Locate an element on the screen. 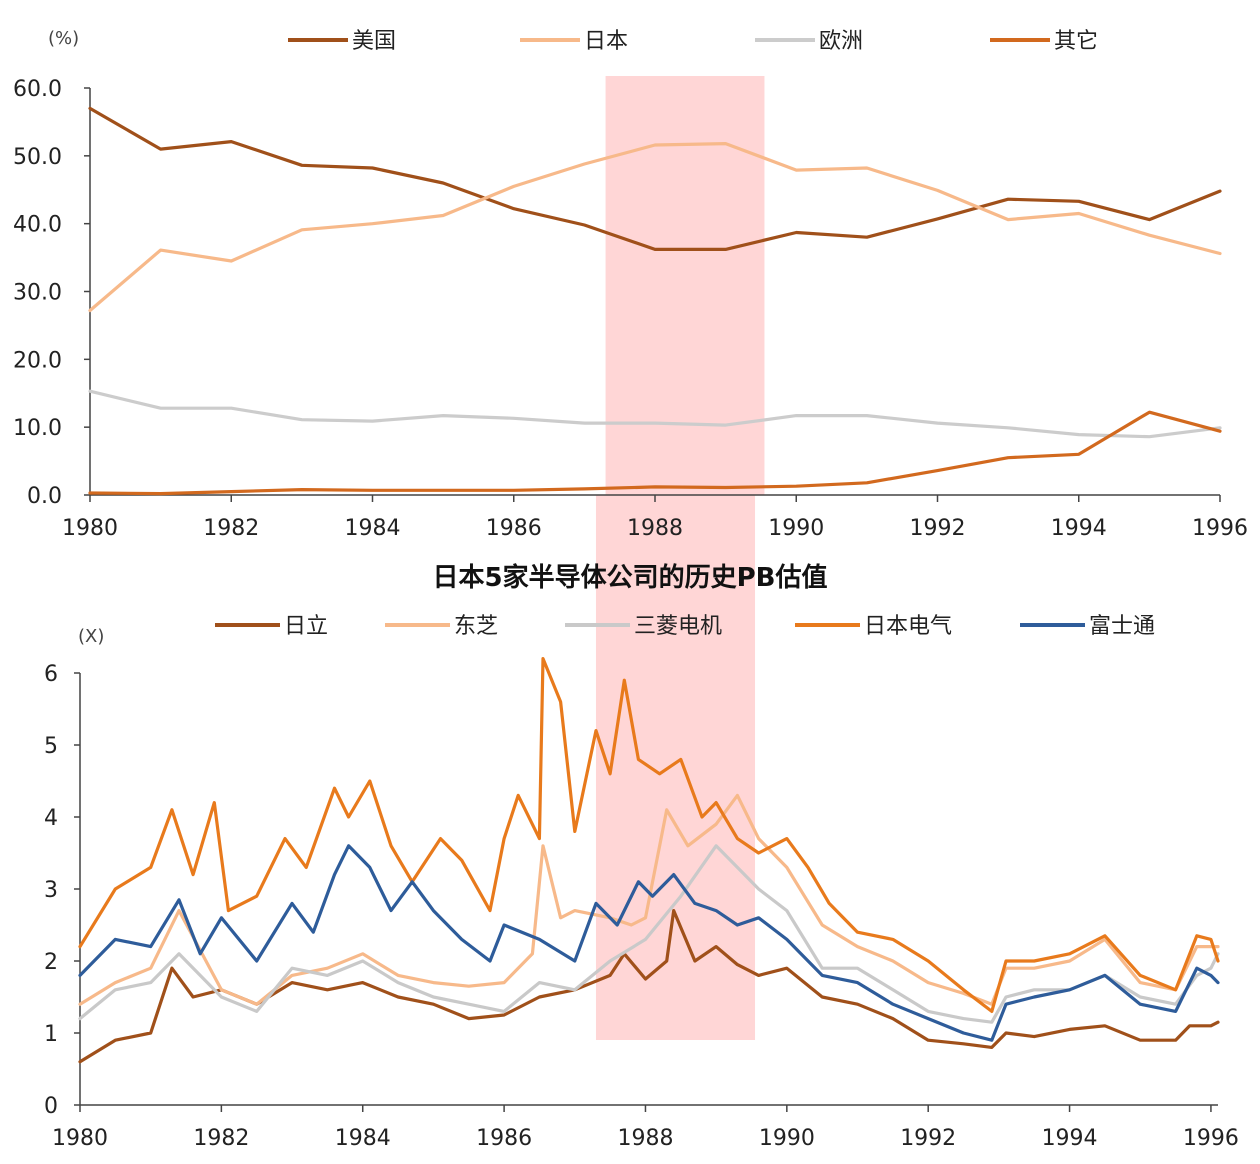 This screenshot has width=1260, height=1164. legend-label: 日本电气 is located at coordinates (908, 626).